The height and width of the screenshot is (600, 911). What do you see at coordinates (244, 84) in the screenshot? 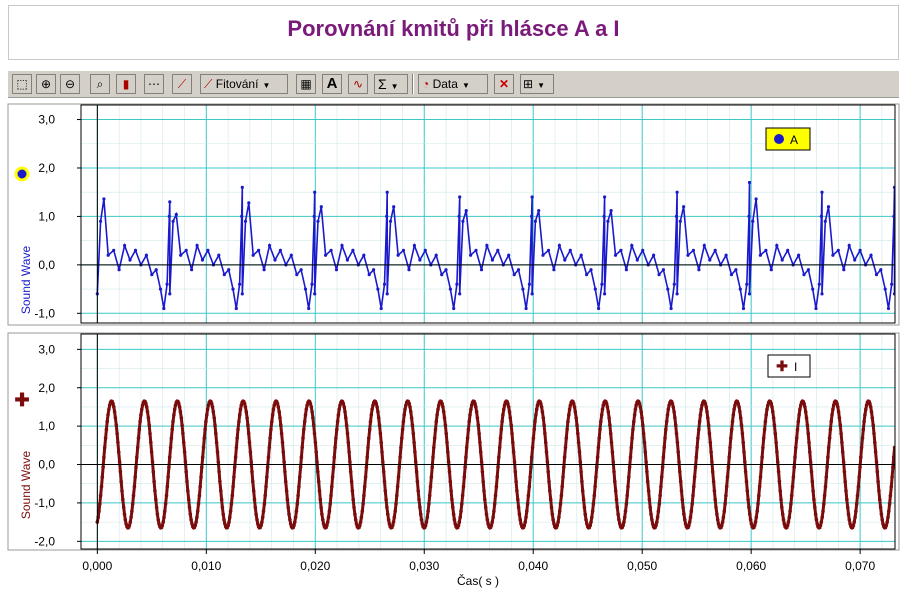
I see `fit-dropdown: ⟋ Fitování ▼` at bounding box center [244, 84].